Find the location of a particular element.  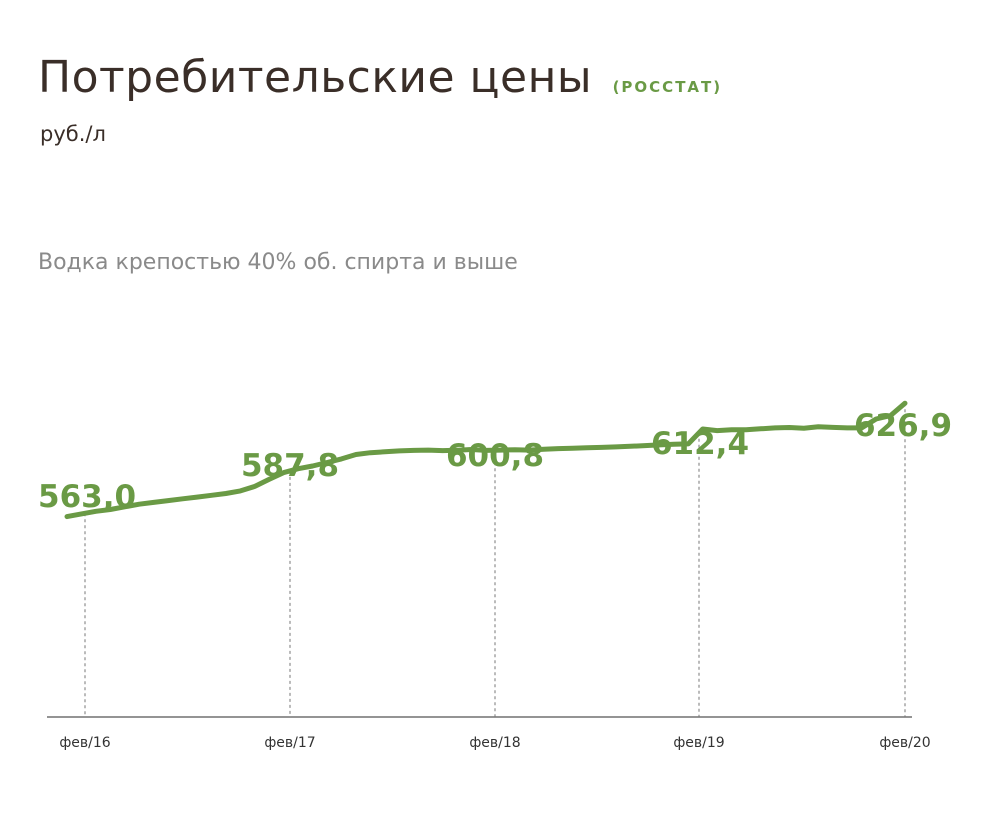

x-tick-label: фев/18 is located at coordinates (494, 743).